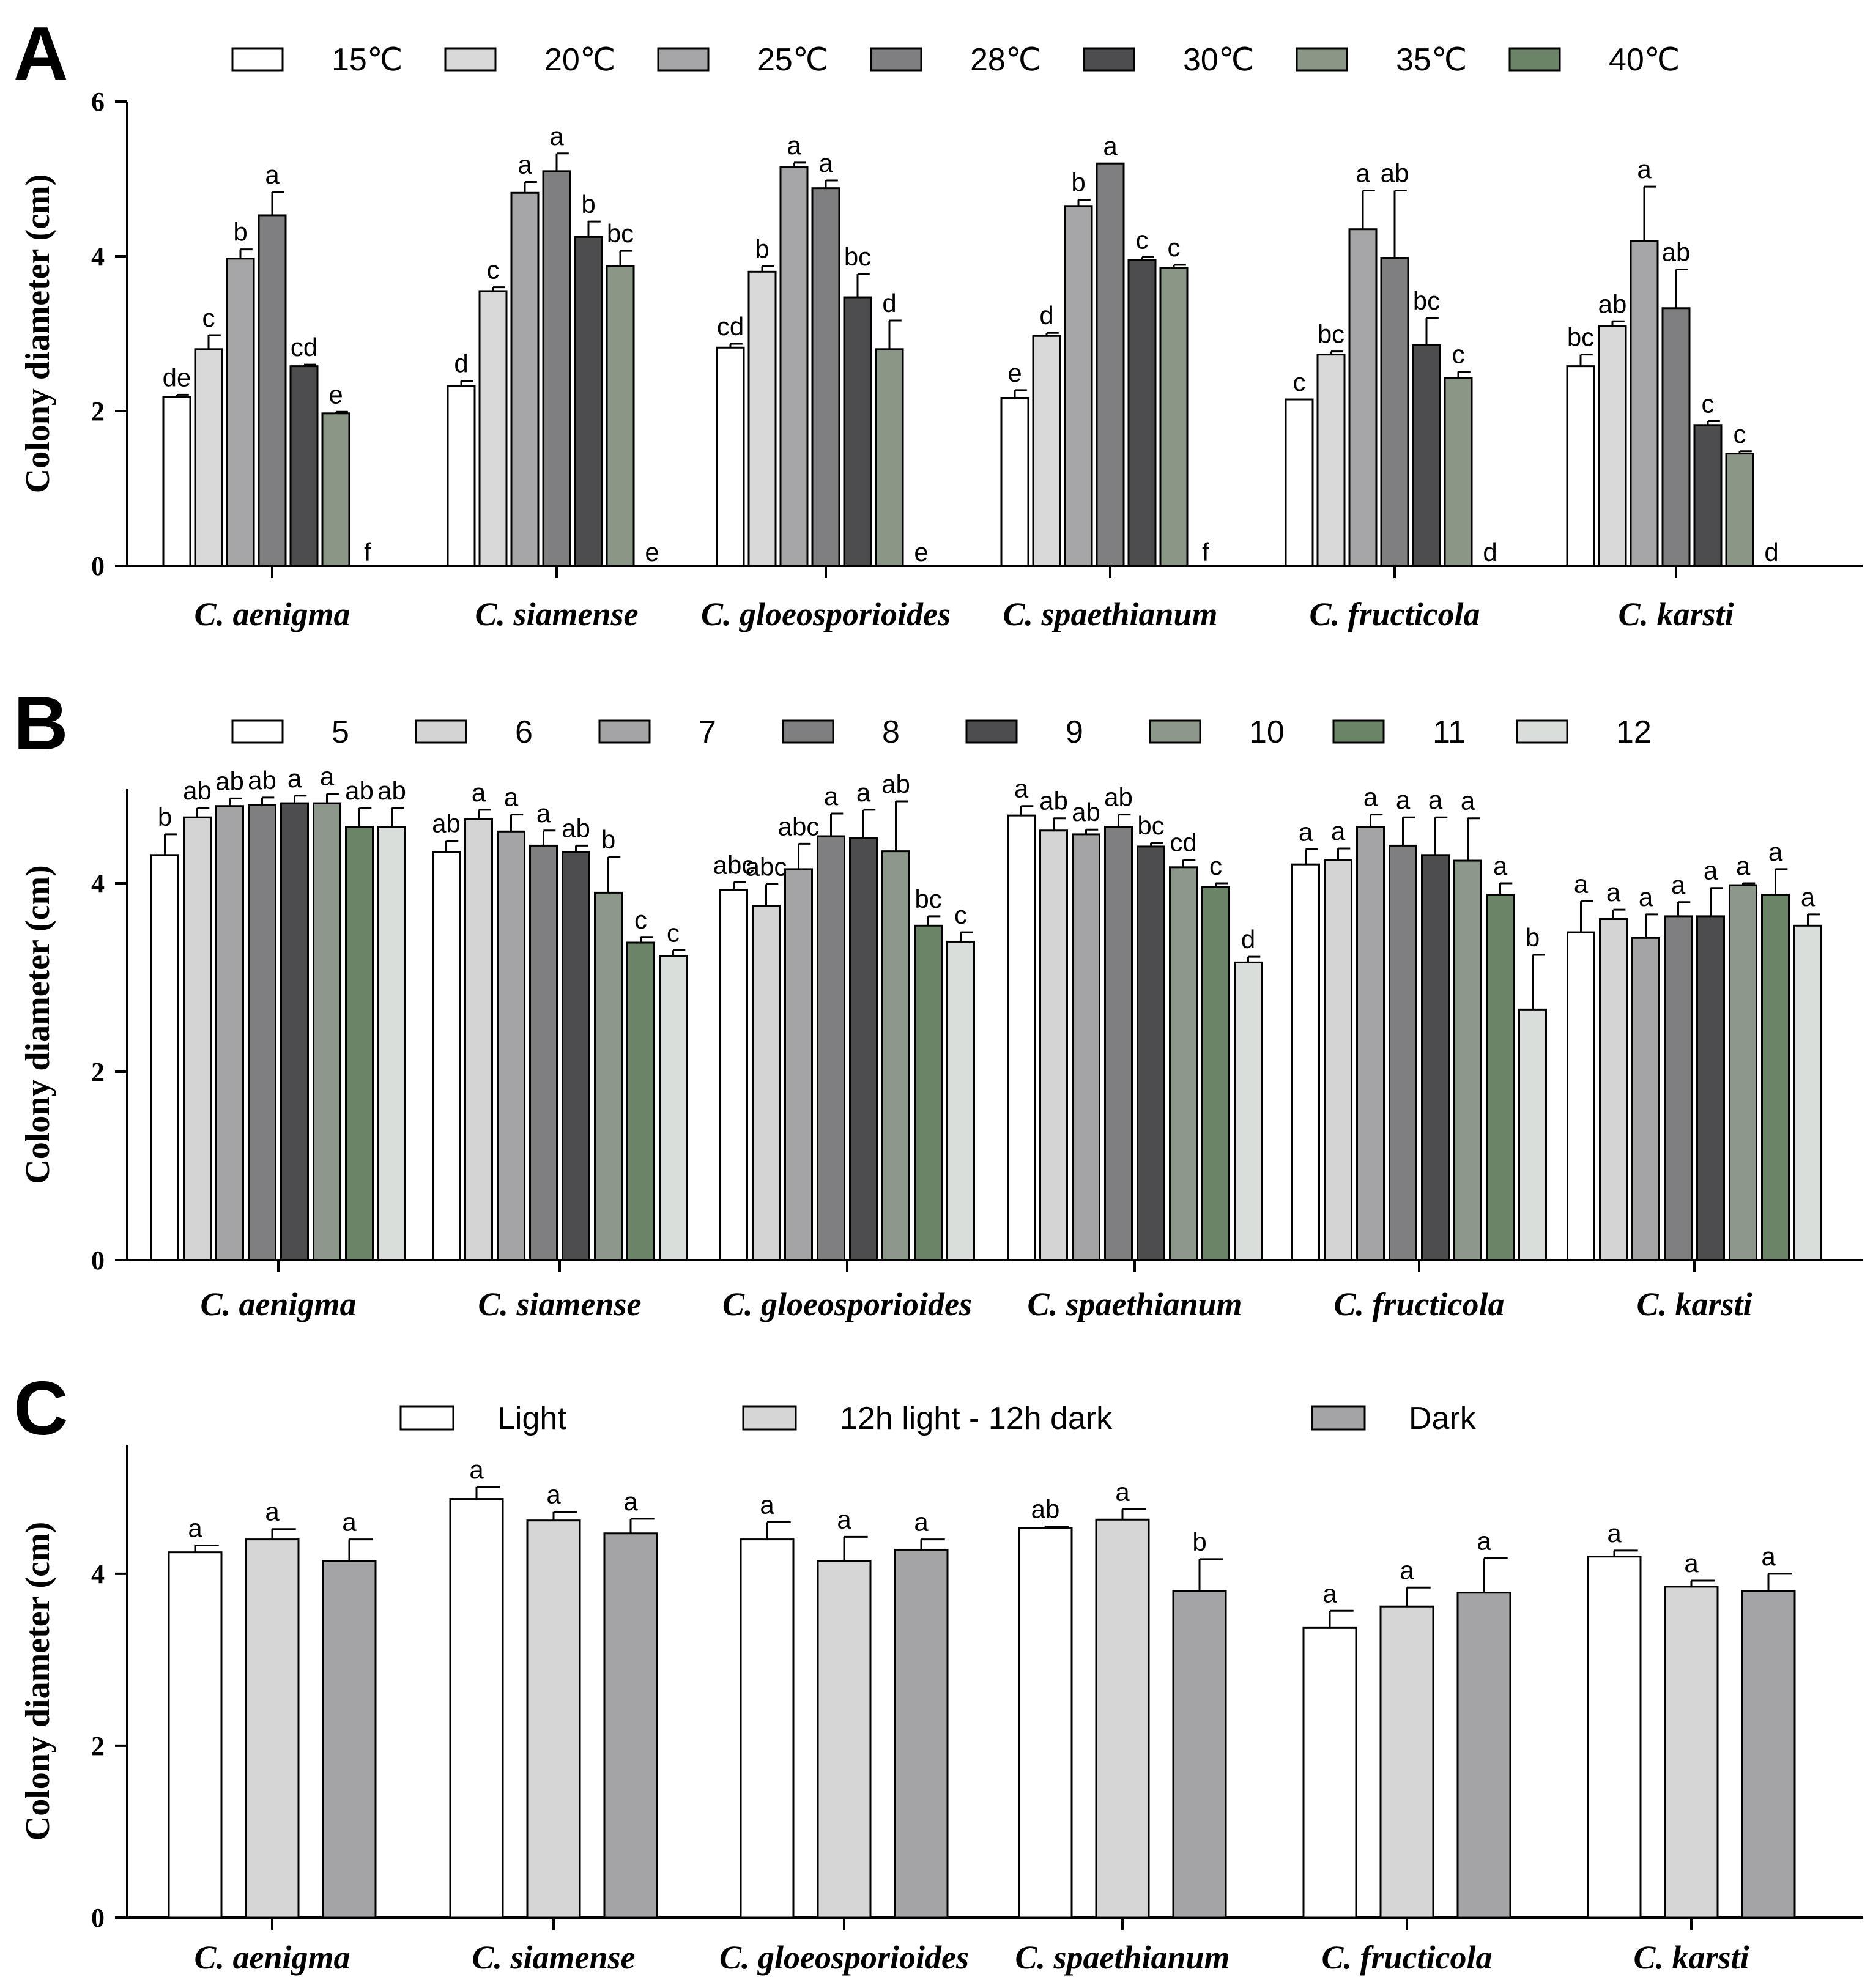 This screenshot has height=1988, width=1873. What do you see at coordinates (1150, 825) in the screenshot?
I see `panel-b-significance-label: bc` at bounding box center [1150, 825].